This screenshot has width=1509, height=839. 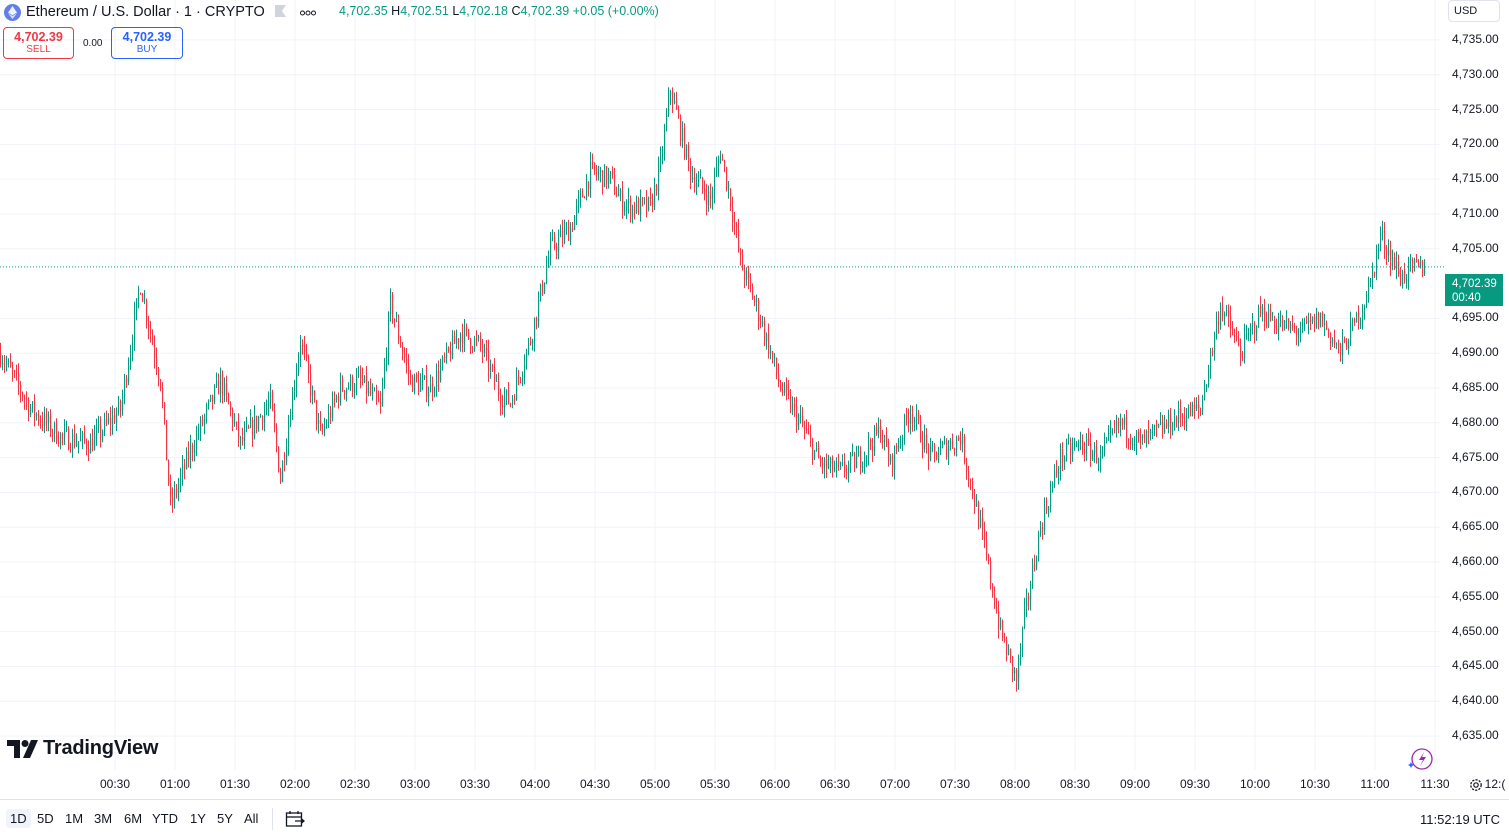 I want to click on flag-icon, so click(x=280, y=12).